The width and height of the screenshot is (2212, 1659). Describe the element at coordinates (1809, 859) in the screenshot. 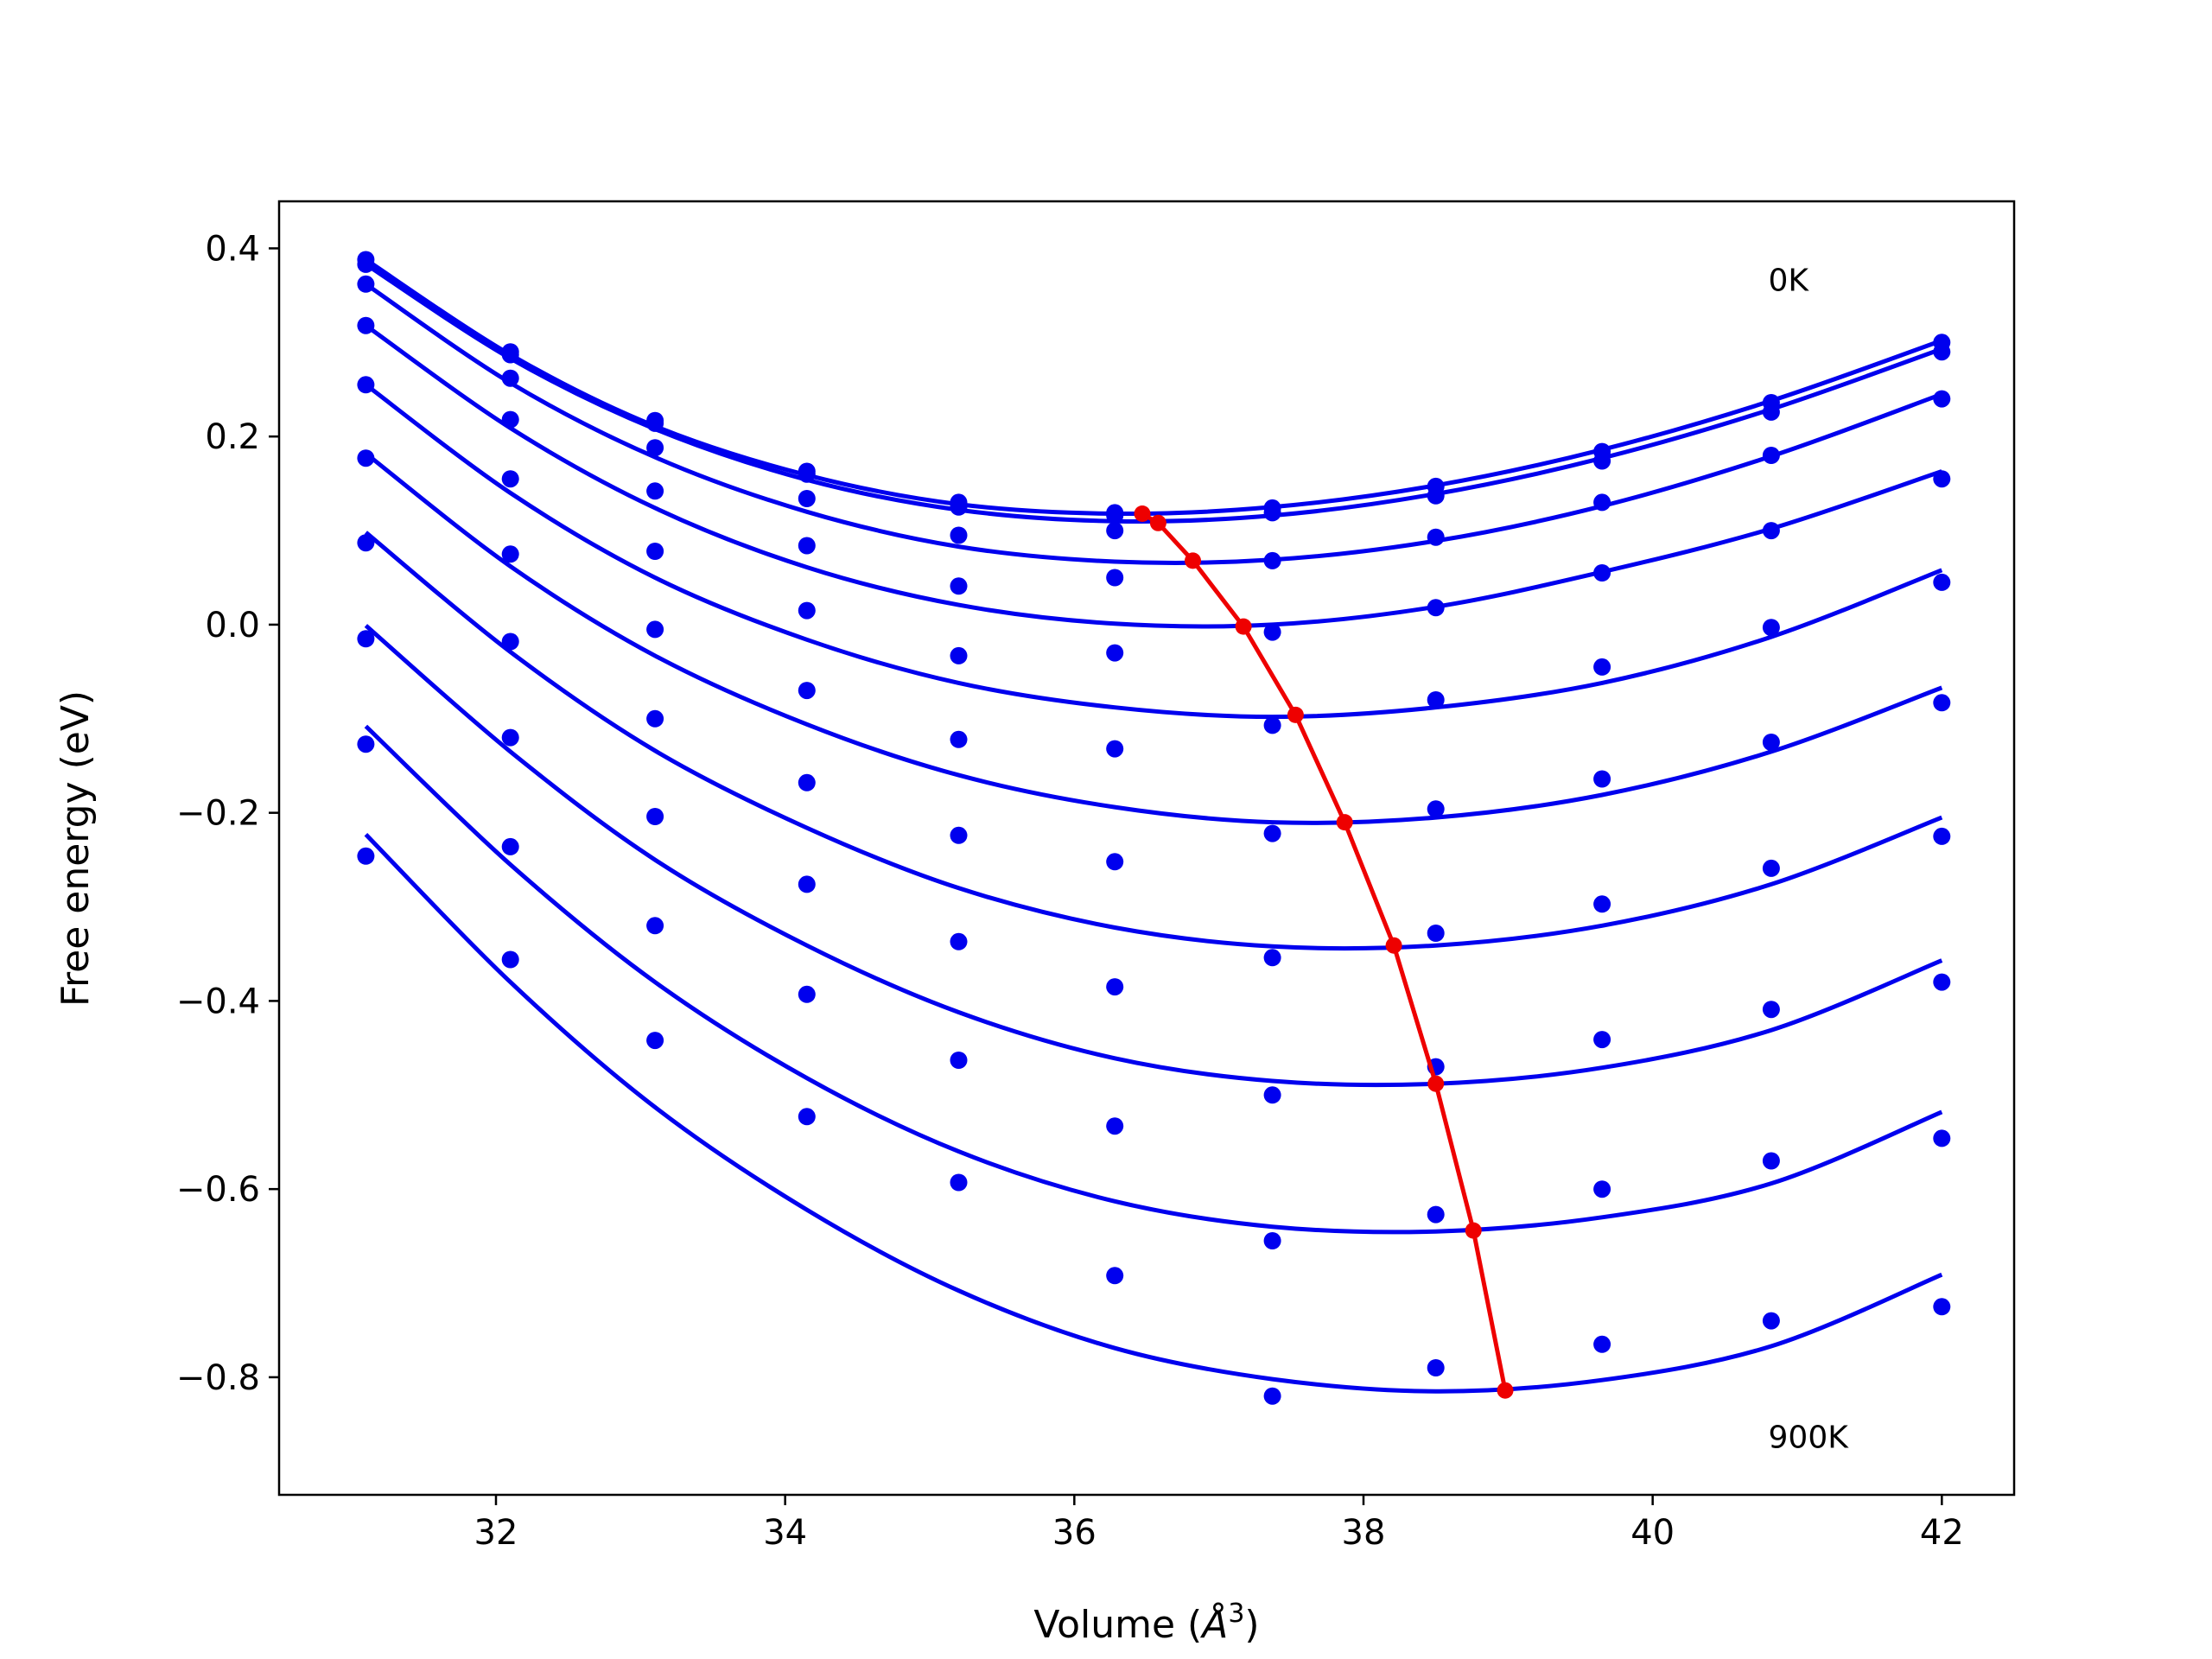

I see `annotations: 0K 900K` at that location.